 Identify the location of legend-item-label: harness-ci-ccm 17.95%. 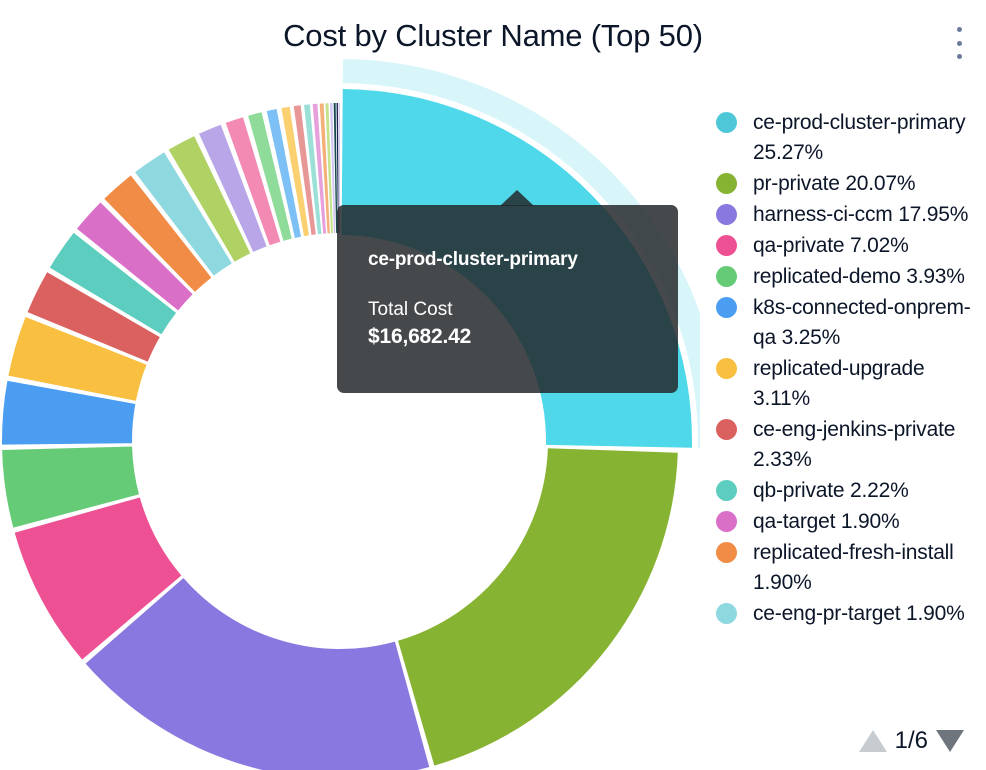
(861, 214).